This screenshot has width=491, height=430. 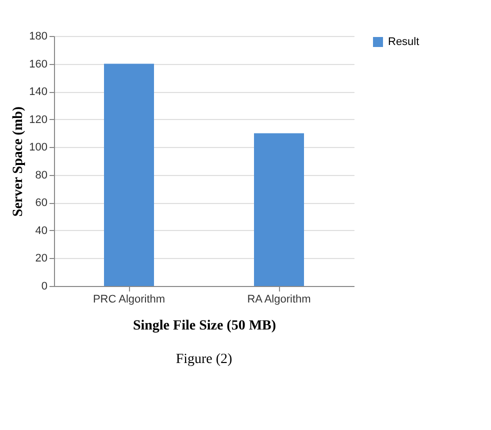 What do you see at coordinates (38, 64) in the screenshot?
I see `y-tick-label: 160` at bounding box center [38, 64].